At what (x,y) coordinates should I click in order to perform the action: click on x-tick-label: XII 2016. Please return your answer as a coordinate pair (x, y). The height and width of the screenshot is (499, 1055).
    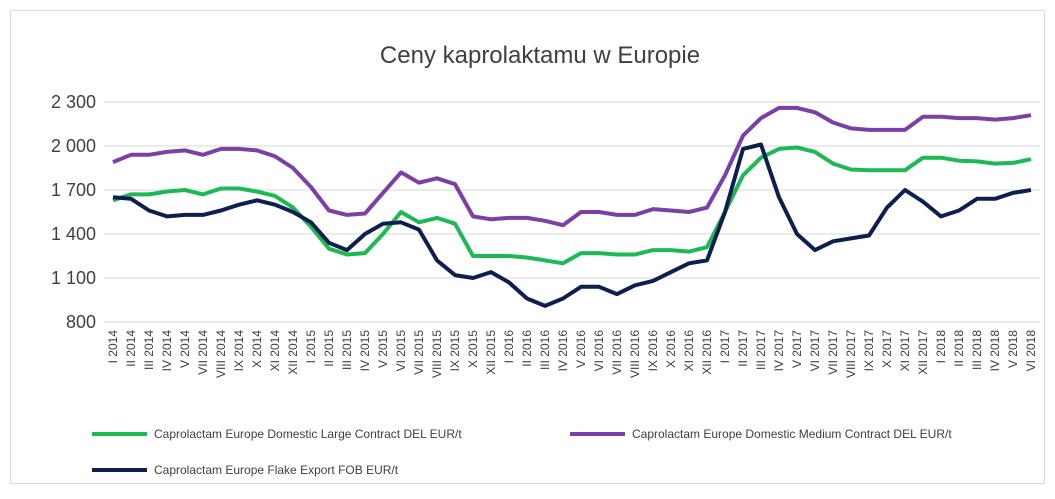
    Looking at the image, I should click on (707, 352).